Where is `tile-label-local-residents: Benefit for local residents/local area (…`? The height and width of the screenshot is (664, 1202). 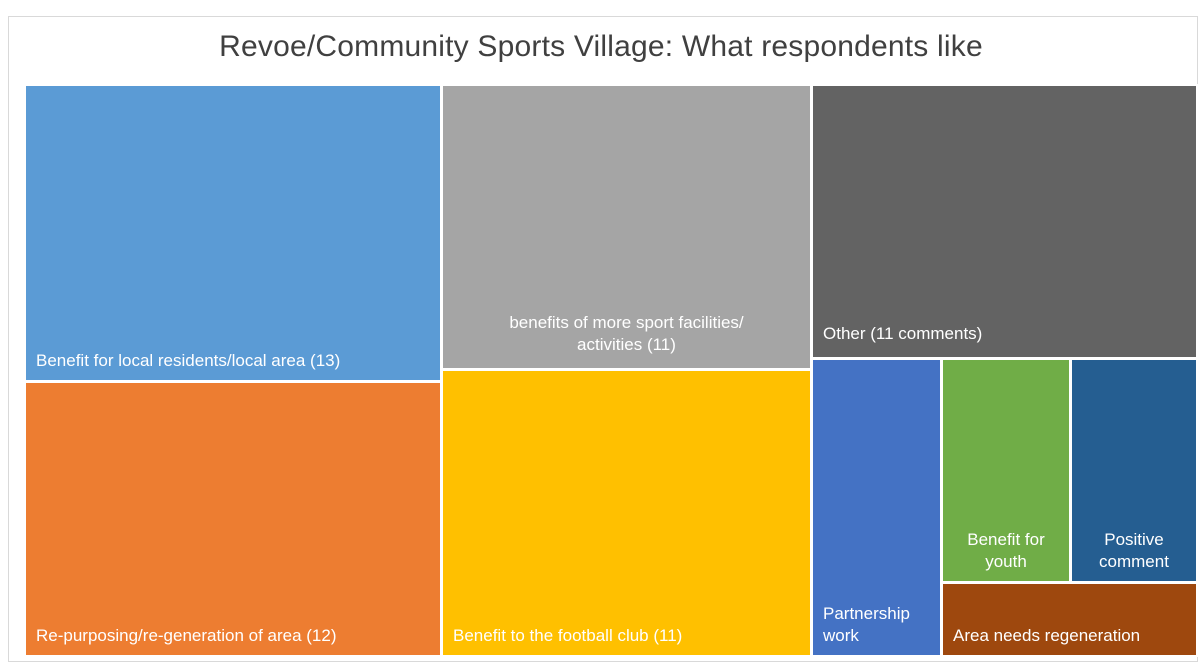
tile-label-local-residents: Benefit for local residents/local area (… is located at coordinates (188, 360).